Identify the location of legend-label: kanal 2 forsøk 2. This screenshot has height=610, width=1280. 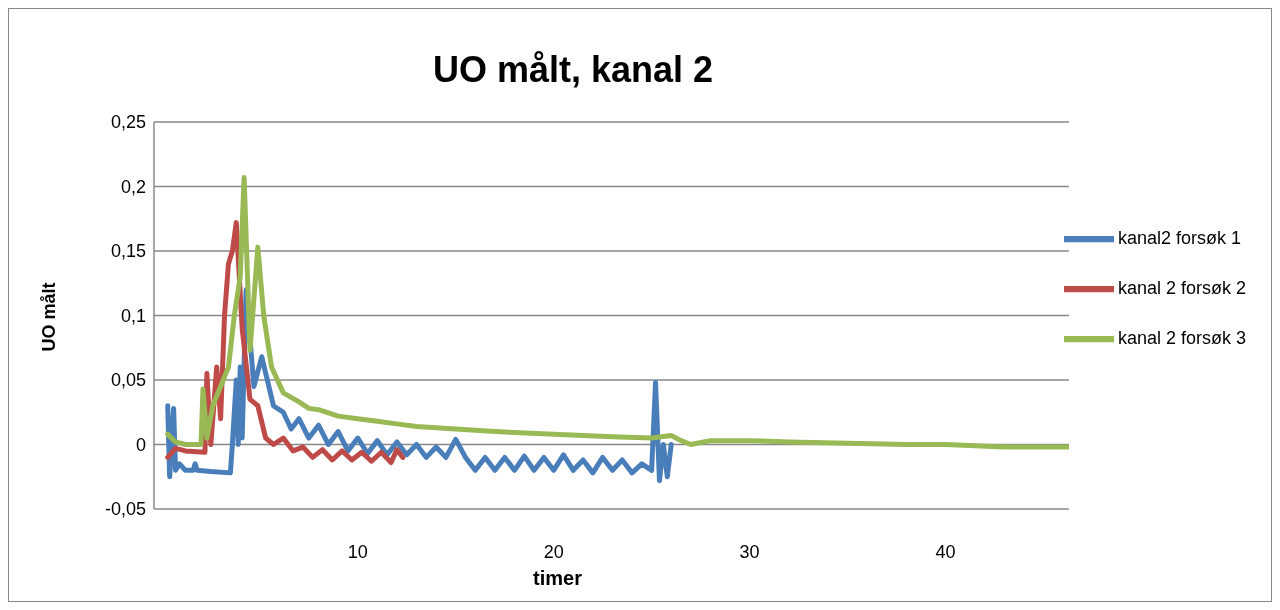
(1181, 287).